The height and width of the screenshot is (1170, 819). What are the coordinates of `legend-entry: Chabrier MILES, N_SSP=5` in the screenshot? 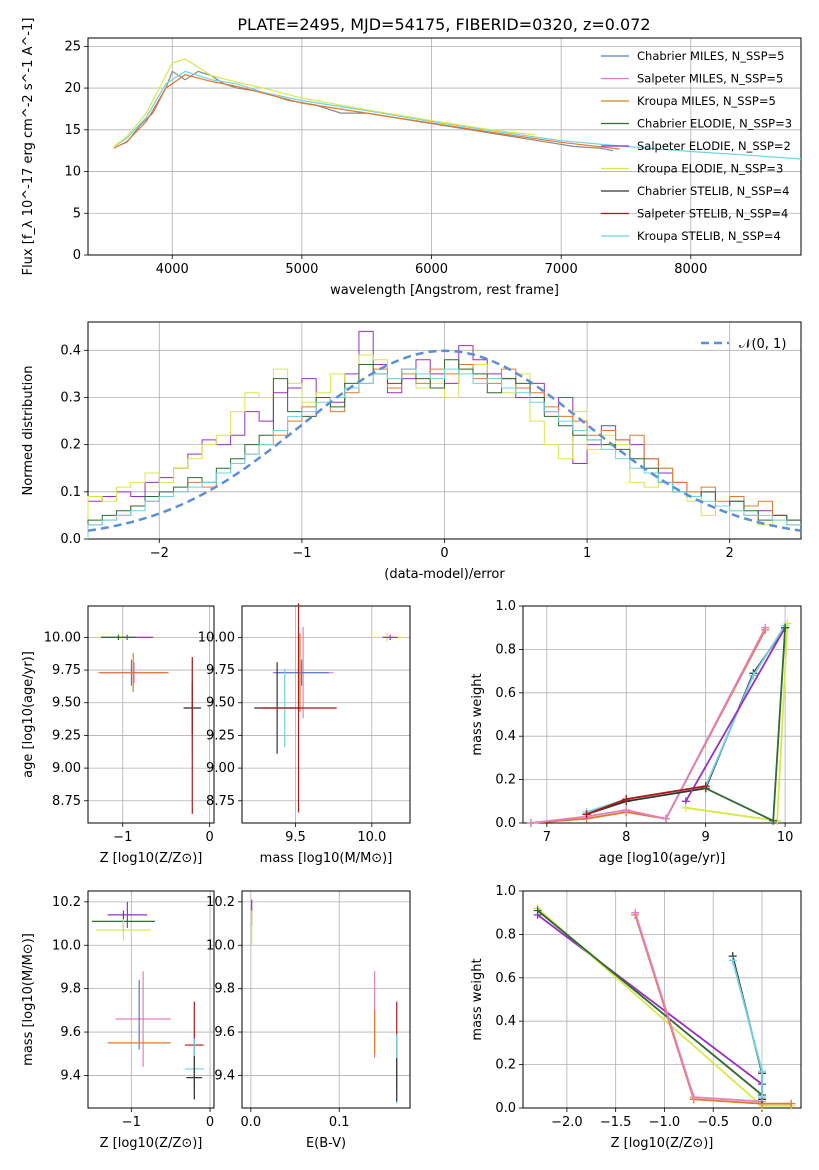 It's located at (710, 56).